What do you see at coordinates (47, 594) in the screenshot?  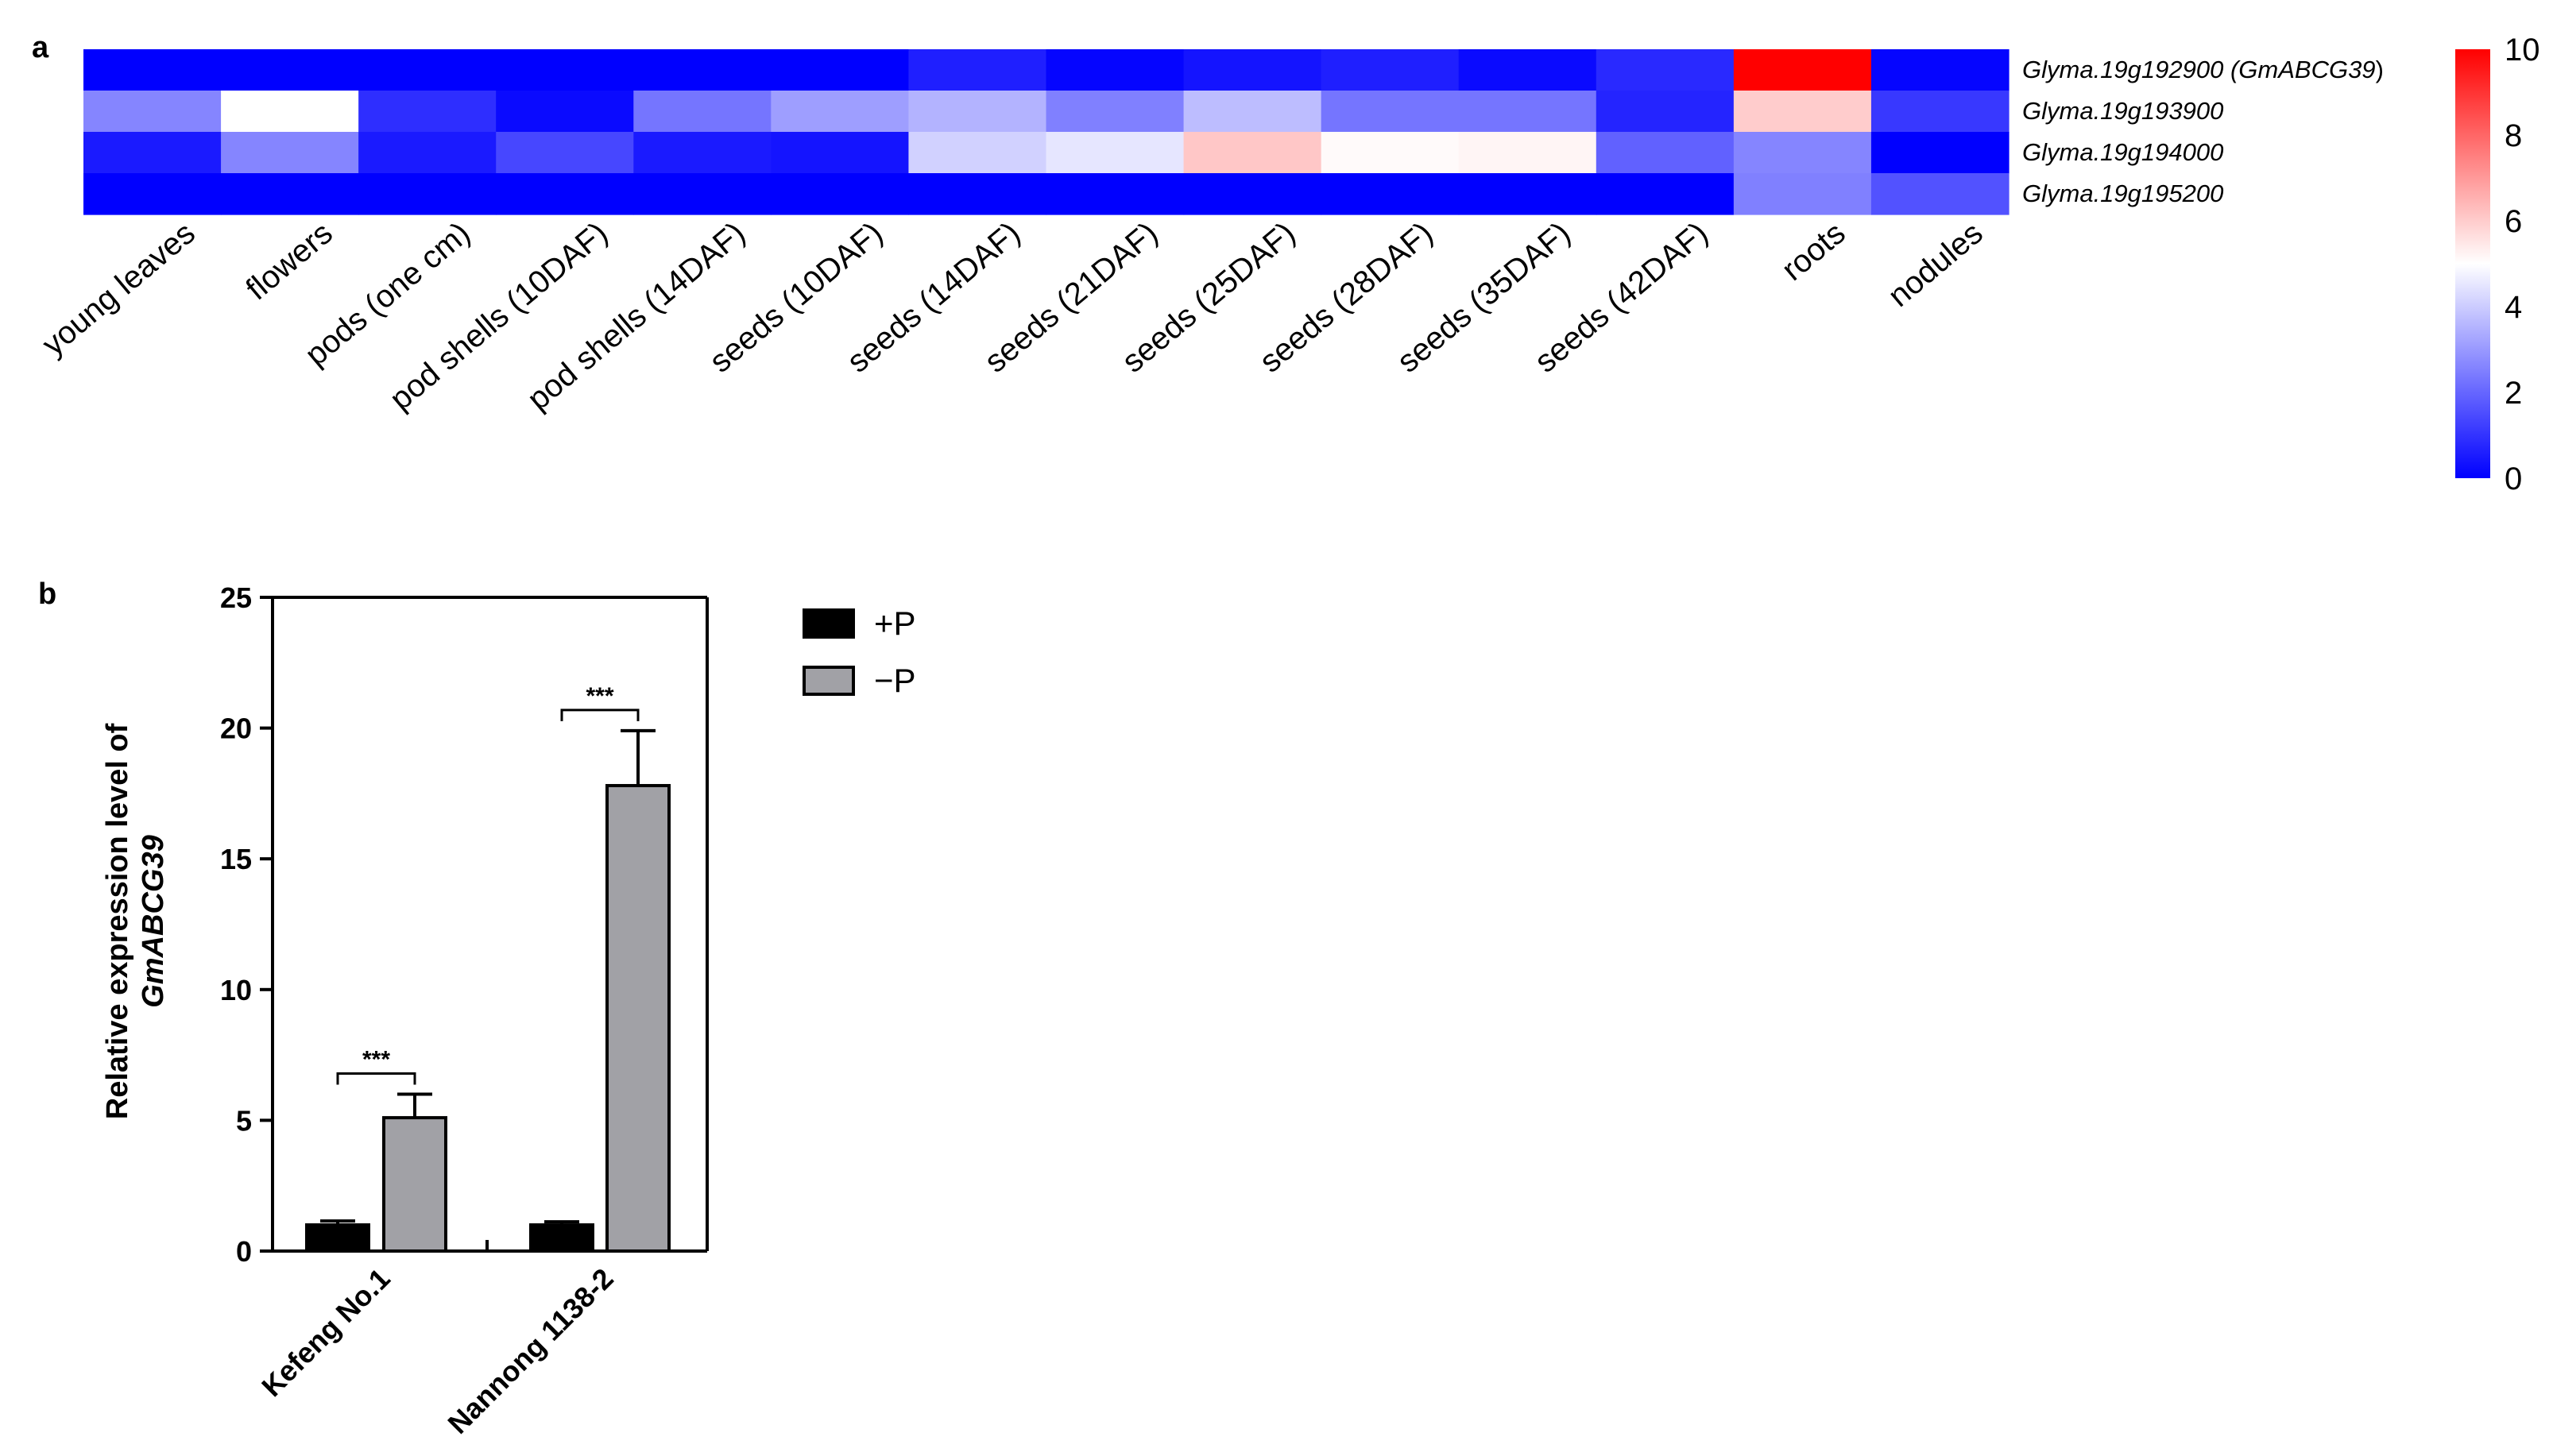 I see `panel-label-b: b` at bounding box center [47, 594].